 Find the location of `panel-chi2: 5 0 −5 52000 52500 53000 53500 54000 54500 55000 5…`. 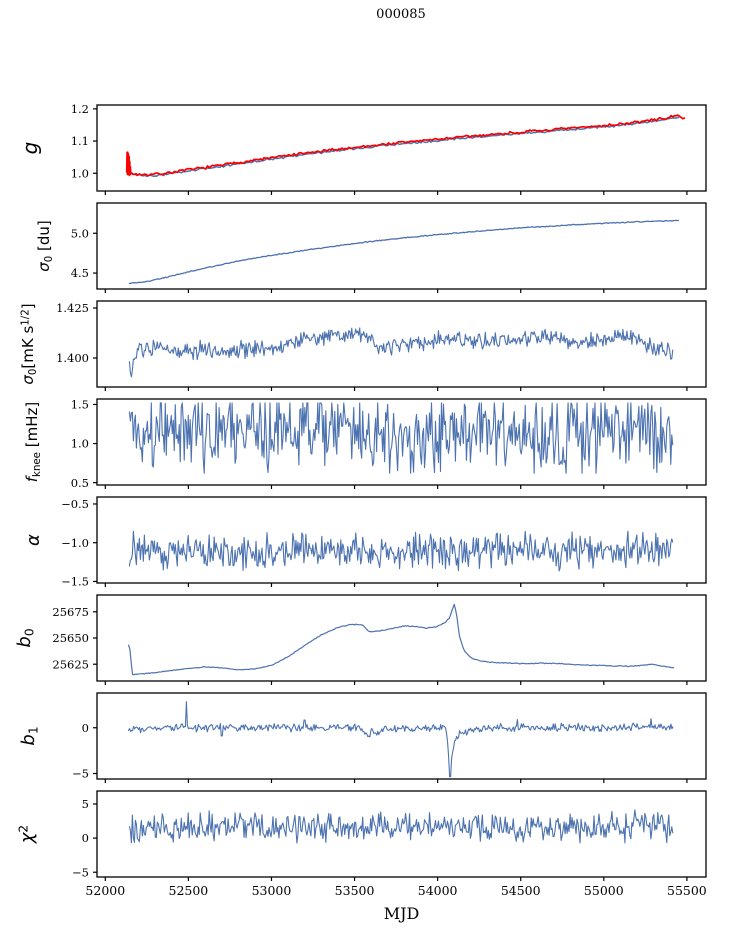

panel-chi2: 5 0 −5 52000 52500 53000 53500 54000 54500 55000 5… is located at coordinates (362, 844).